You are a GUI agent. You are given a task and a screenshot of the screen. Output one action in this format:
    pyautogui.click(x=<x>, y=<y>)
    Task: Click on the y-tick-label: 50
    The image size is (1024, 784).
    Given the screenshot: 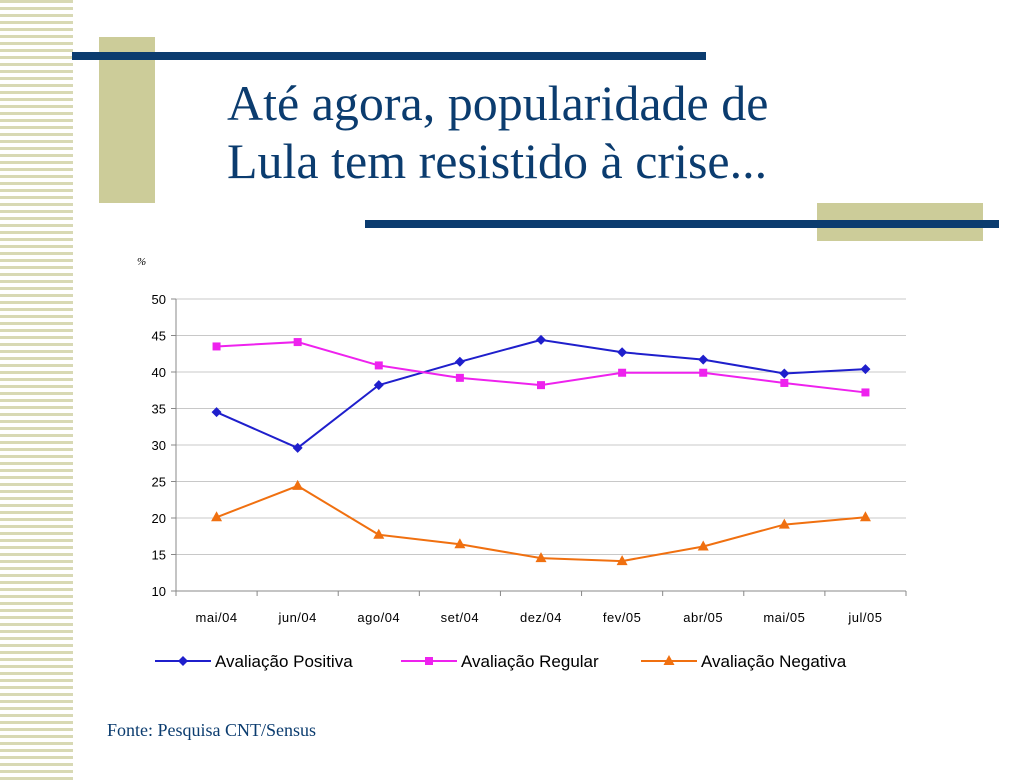 What is the action you would take?
    pyautogui.click(x=159, y=299)
    